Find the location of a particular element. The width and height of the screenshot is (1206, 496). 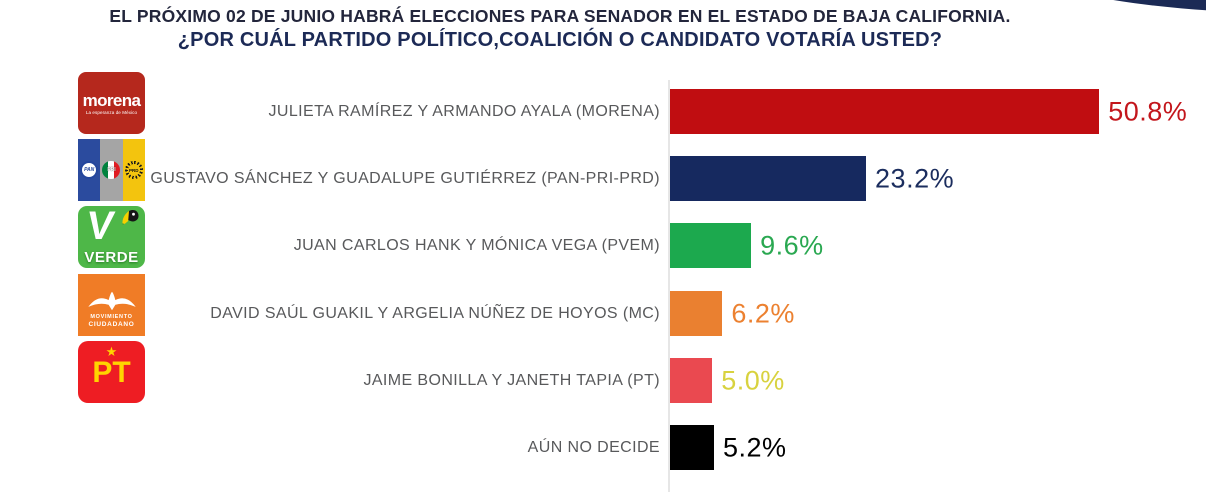

mc-logo-line2: CIUDADANO is located at coordinates (111, 324).